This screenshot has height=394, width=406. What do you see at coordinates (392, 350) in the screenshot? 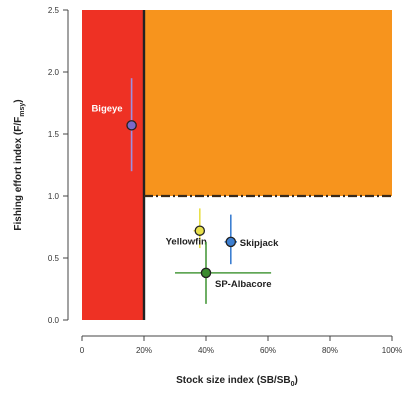
I see `x-tick-label: 100%` at bounding box center [392, 350].